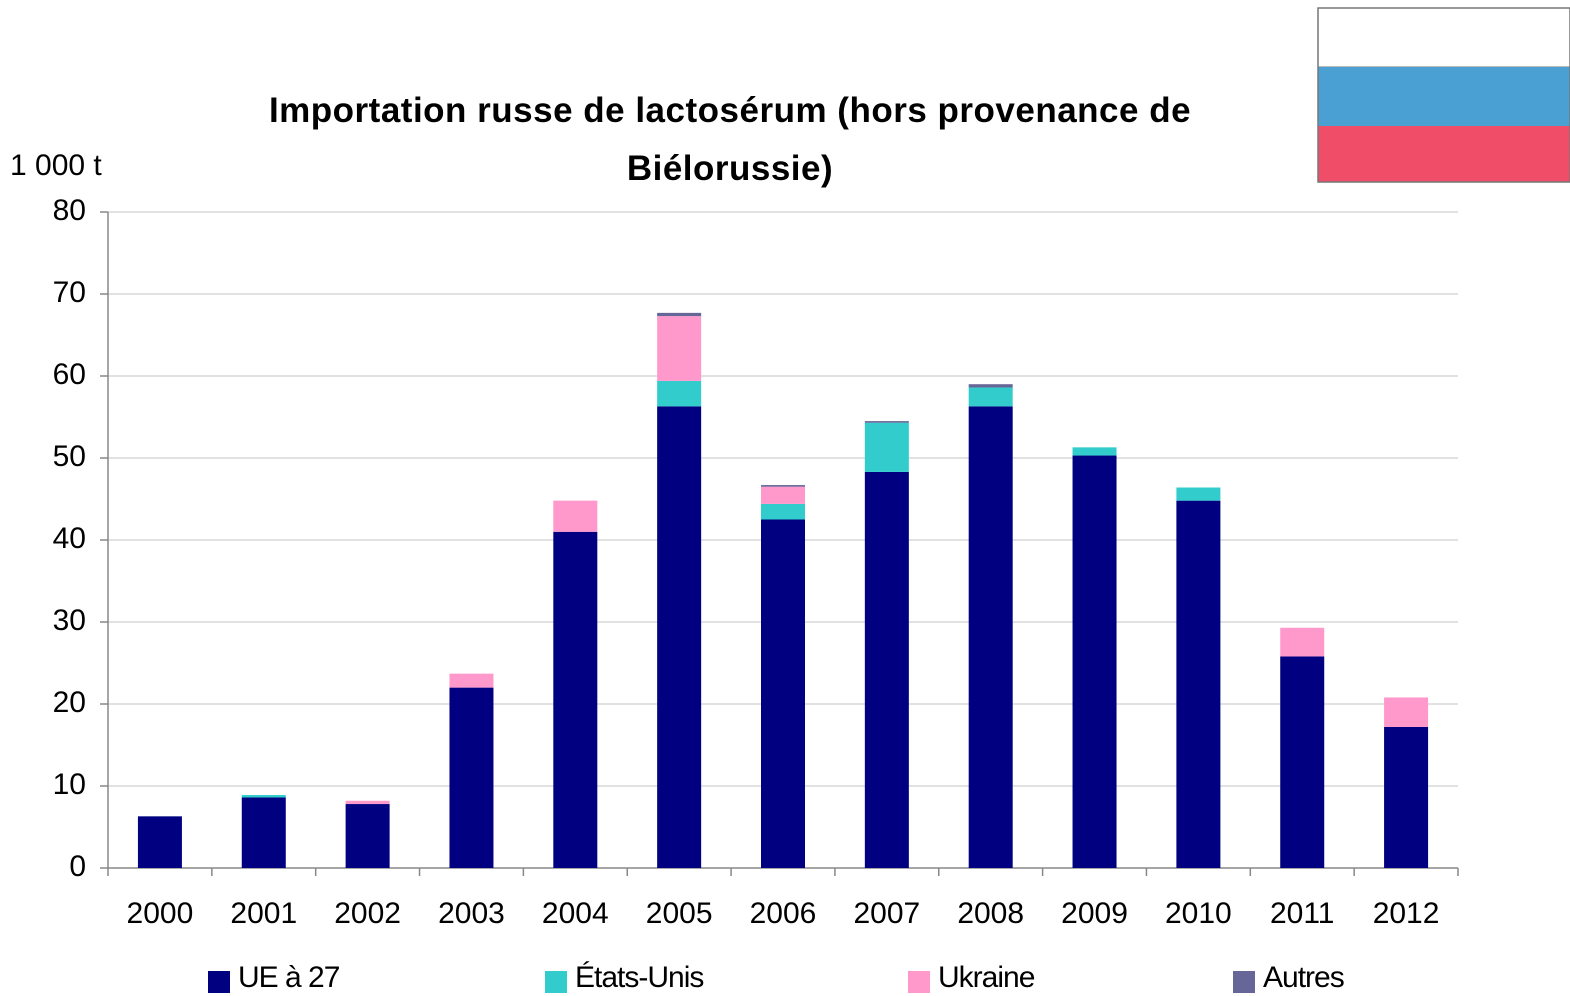 The image size is (1570, 996). Describe the element at coordinates (69, 456) in the screenshot. I see `y-tick-label: 50` at that location.